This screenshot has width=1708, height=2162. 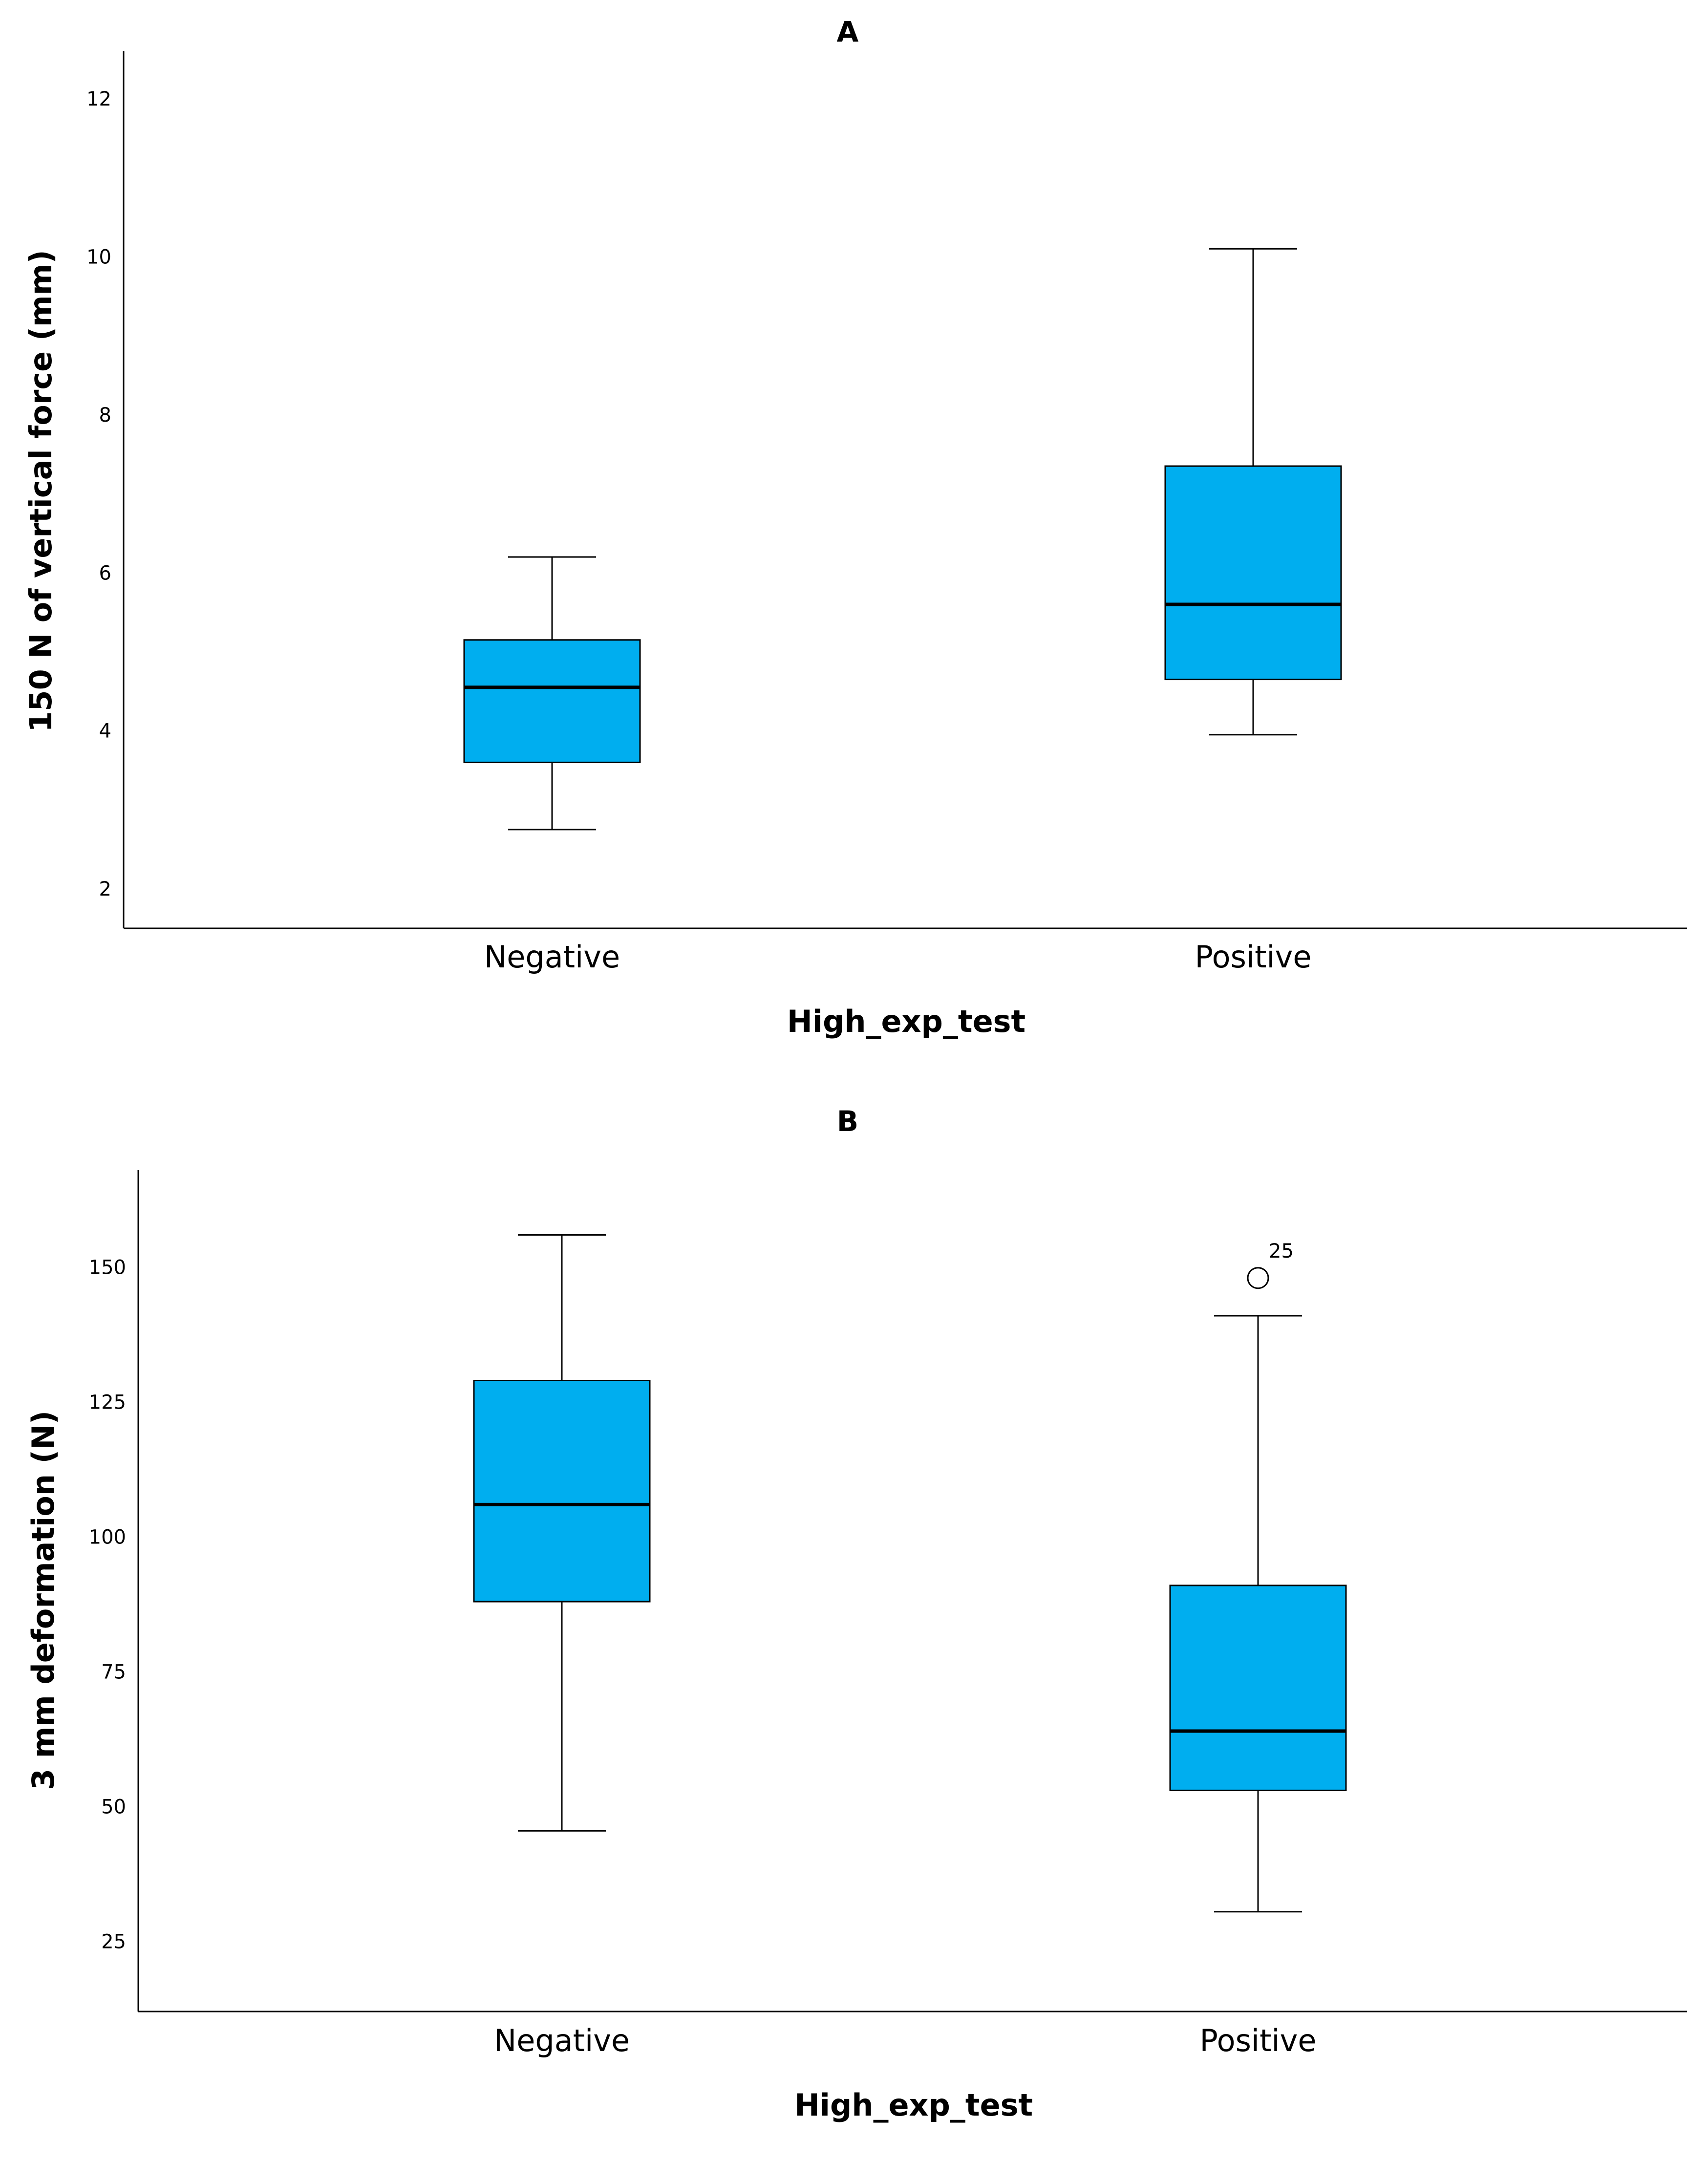 What do you see at coordinates (1281, 1251) in the screenshot?
I see `outlier-label: 25` at bounding box center [1281, 1251].